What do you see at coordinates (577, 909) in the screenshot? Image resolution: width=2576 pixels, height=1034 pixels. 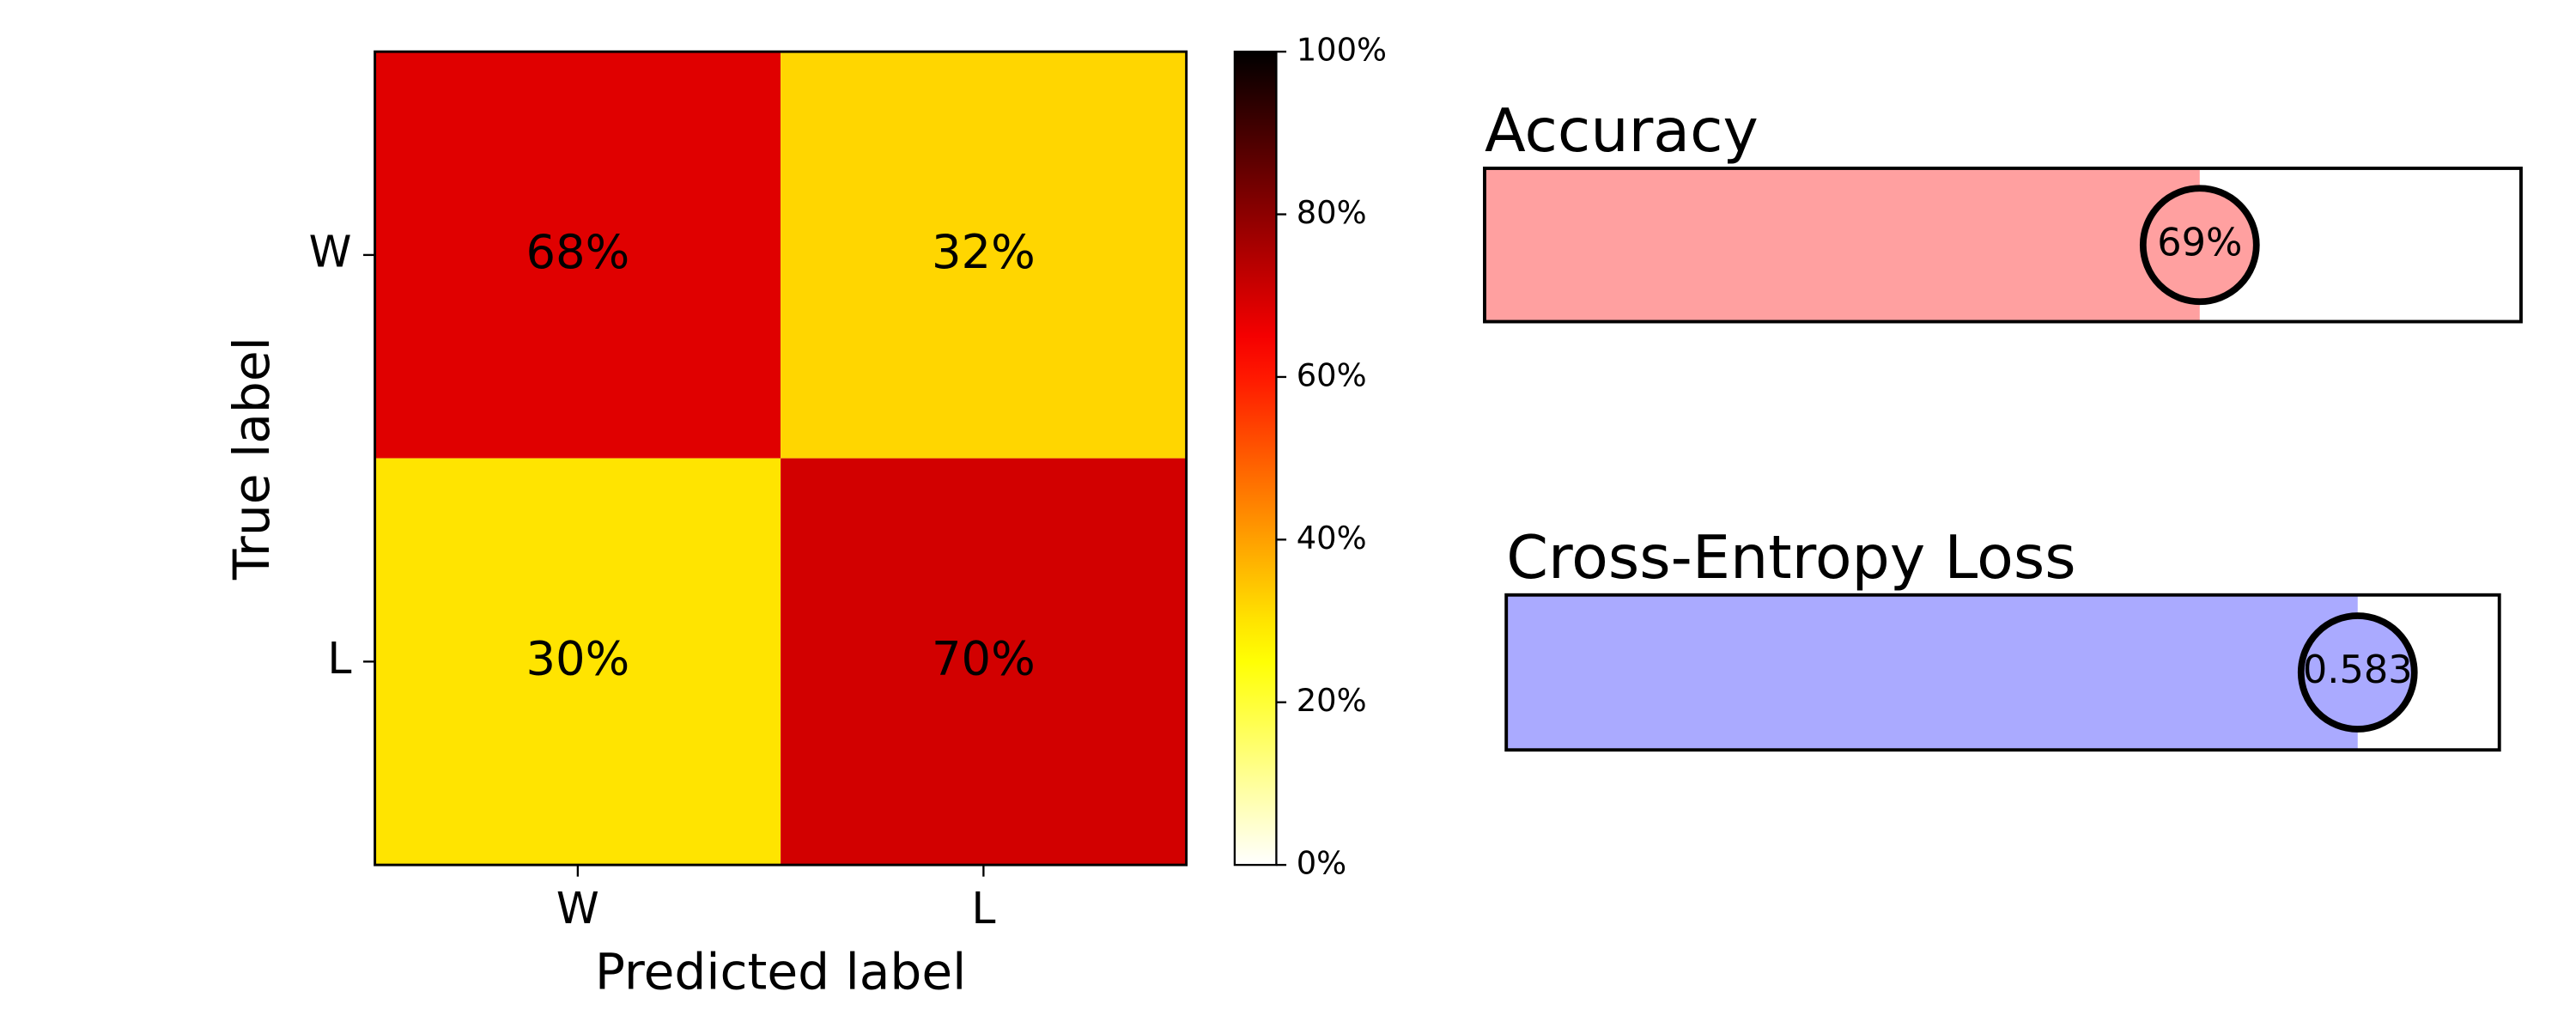 I see `x-tick-label: W` at bounding box center [577, 909].